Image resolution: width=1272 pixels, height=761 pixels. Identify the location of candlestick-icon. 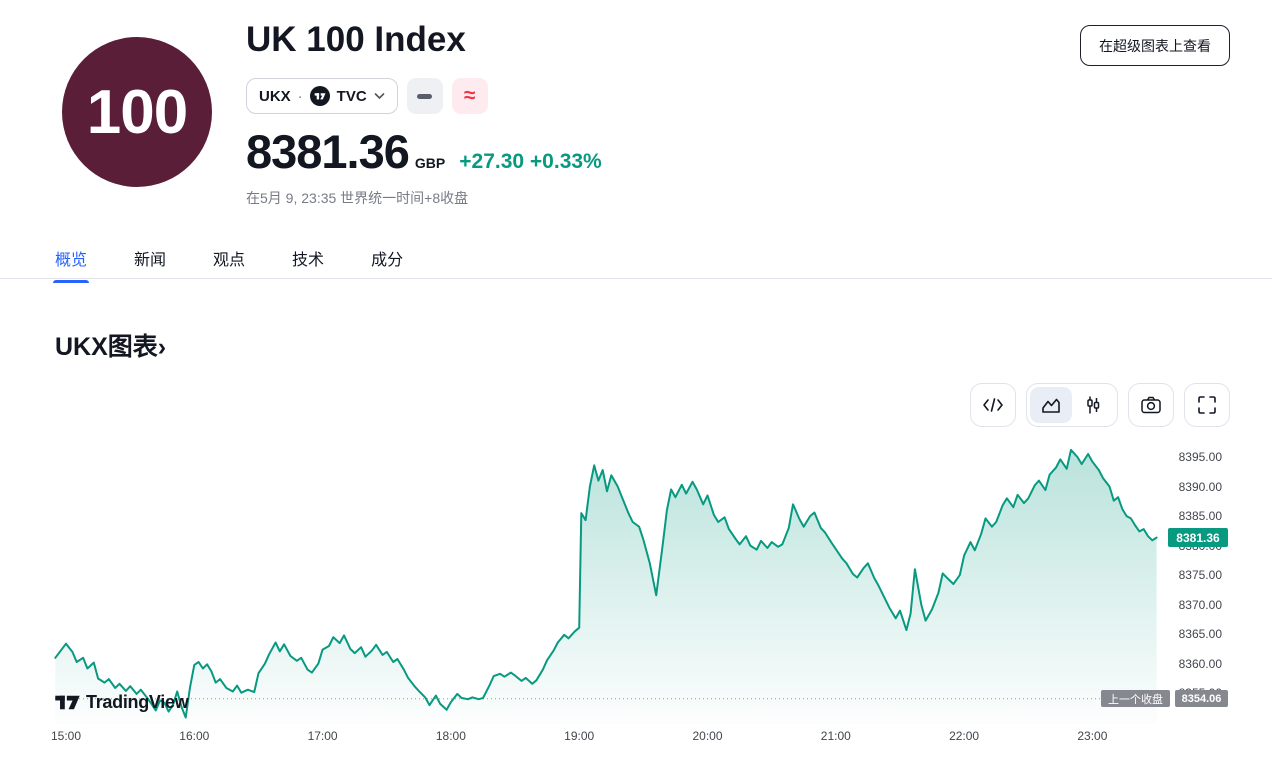
(1093, 405).